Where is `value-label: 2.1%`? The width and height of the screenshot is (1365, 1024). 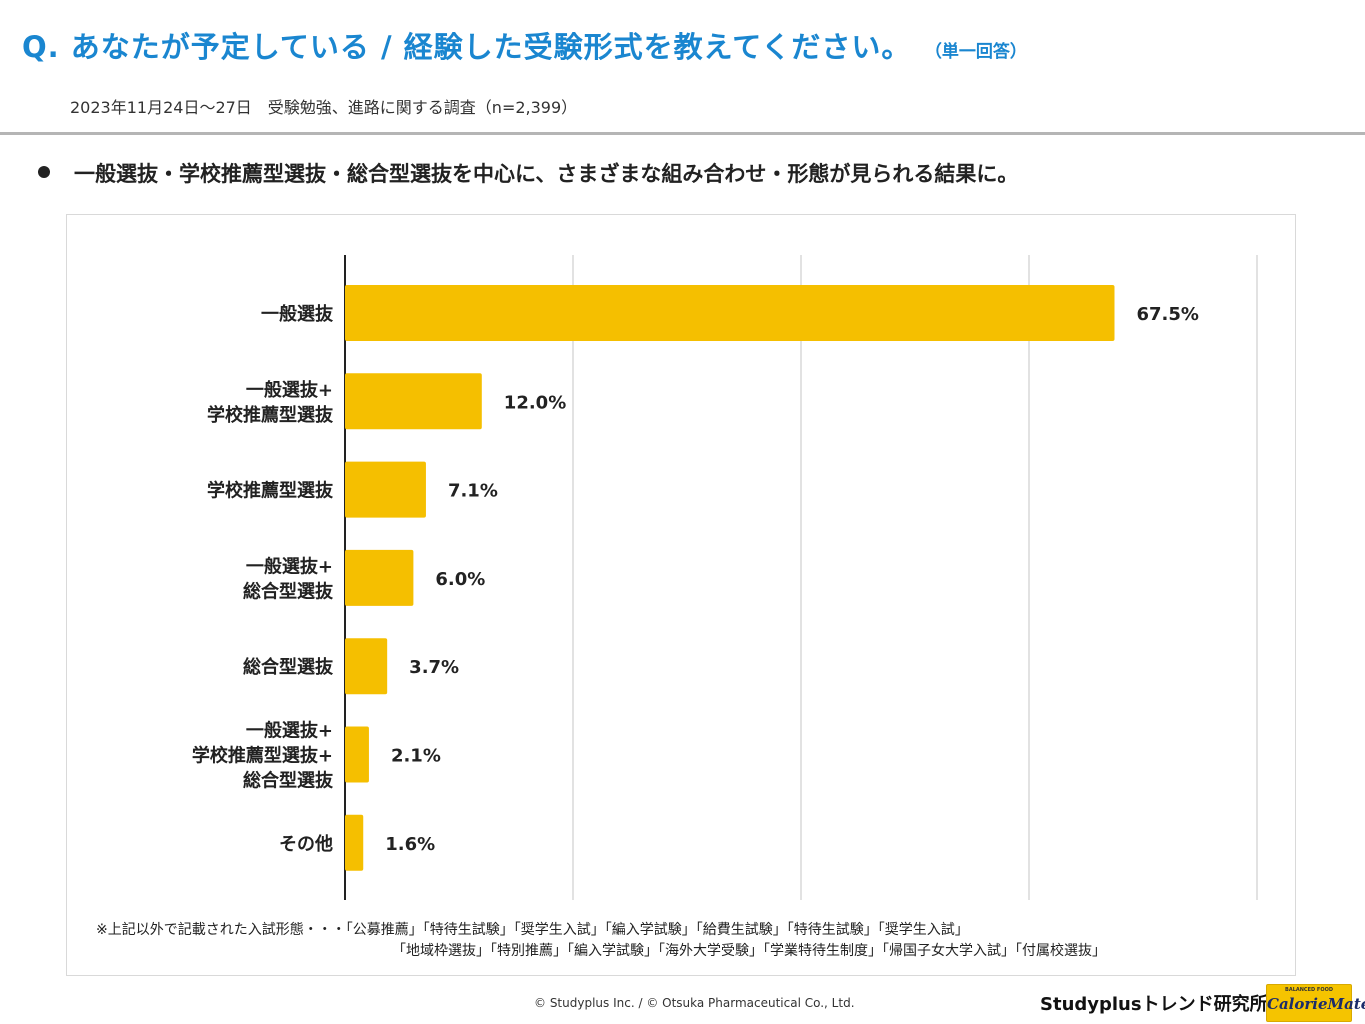 value-label: 2.1% is located at coordinates (416, 756).